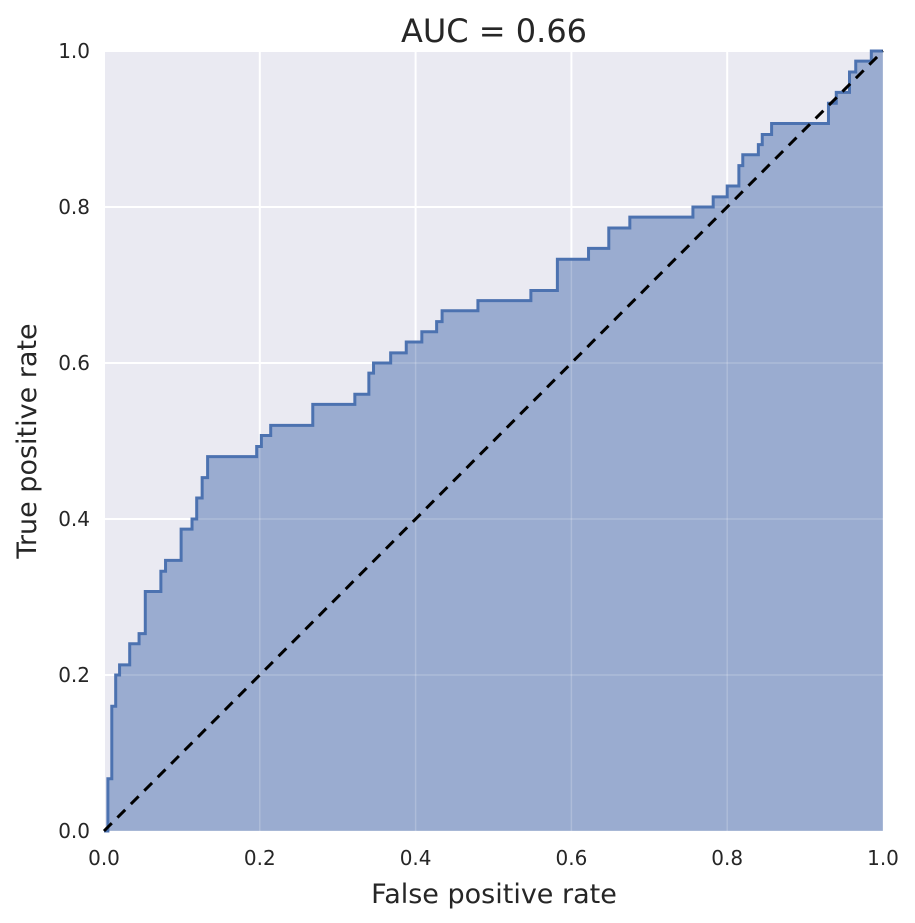 The image size is (915, 923). Describe the element at coordinates (727, 858) in the screenshot. I see `x-tick-label: 0.8` at that location.